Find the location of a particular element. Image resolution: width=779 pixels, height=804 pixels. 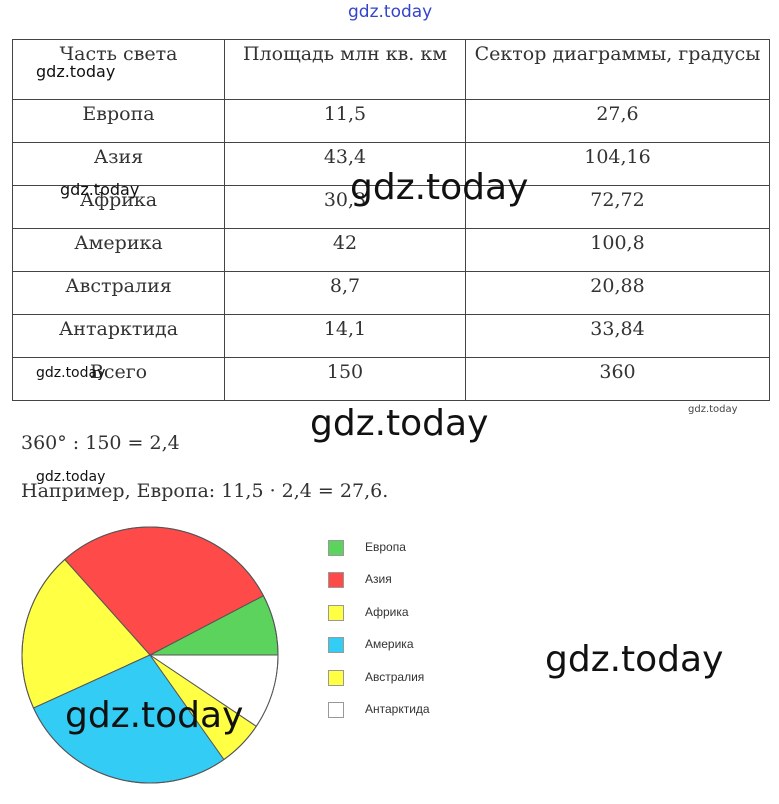

legend-label: Азия is located at coordinates (378, 579).